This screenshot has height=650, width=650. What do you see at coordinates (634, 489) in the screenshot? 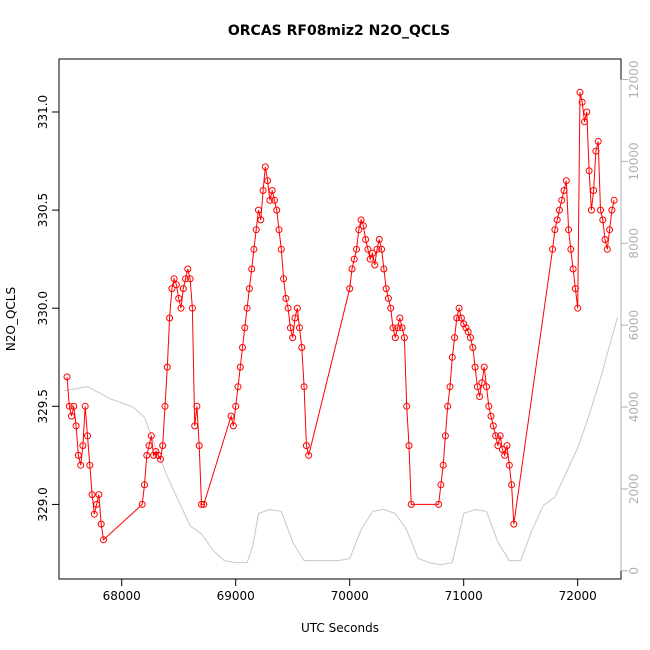
I see `y2-tick-label: 2000` at bounding box center [634, 489].